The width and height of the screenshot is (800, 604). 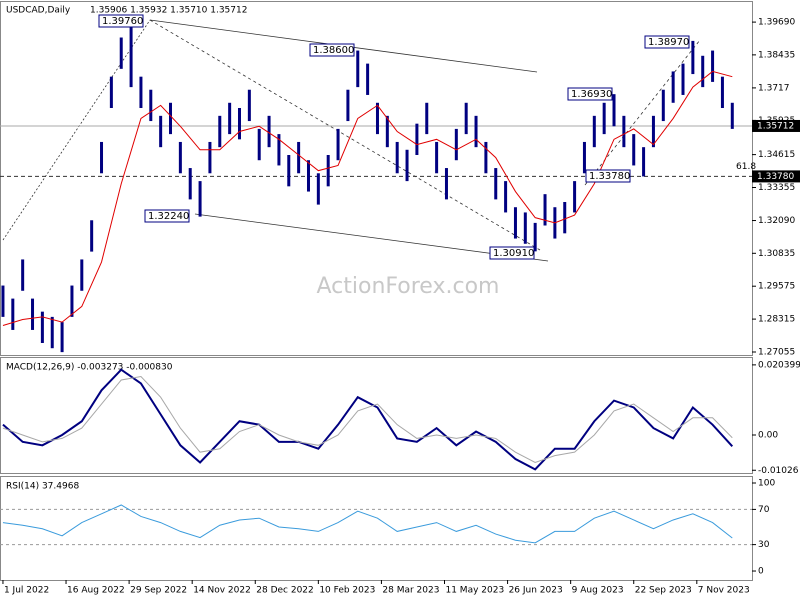 What do you see at coordinates (76, 130) in the screenshot?
I see `trend-line` at bounding box center [76, 130].